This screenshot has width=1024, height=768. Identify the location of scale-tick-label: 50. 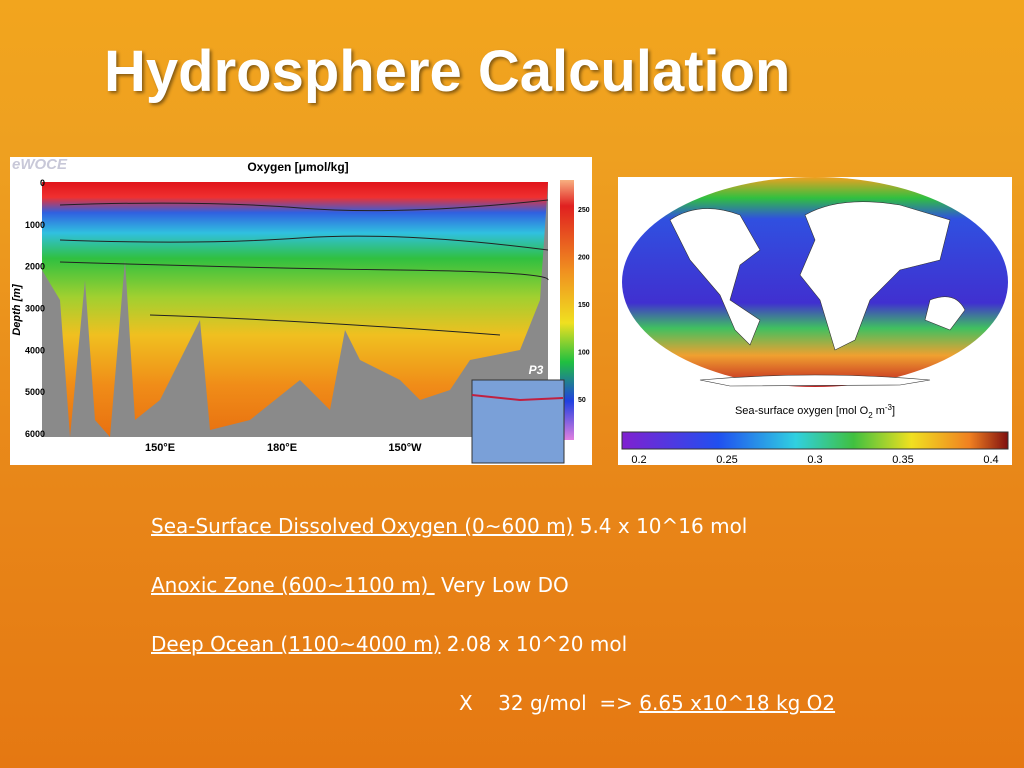
(582, 400).